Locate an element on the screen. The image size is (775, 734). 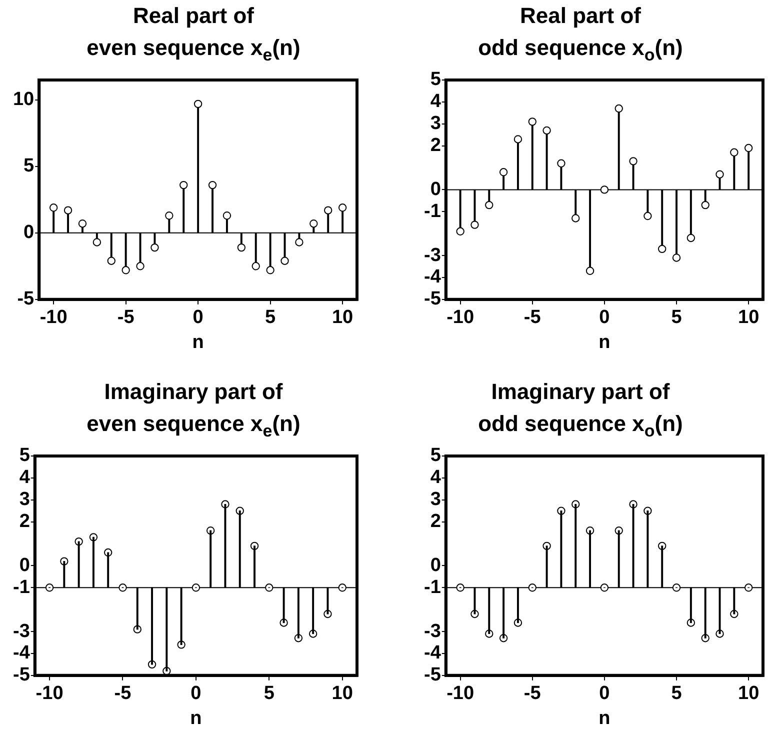
chart-title: Imaginary part of even sequence x$_{e}$(n) is located at coordinates (194, 410).